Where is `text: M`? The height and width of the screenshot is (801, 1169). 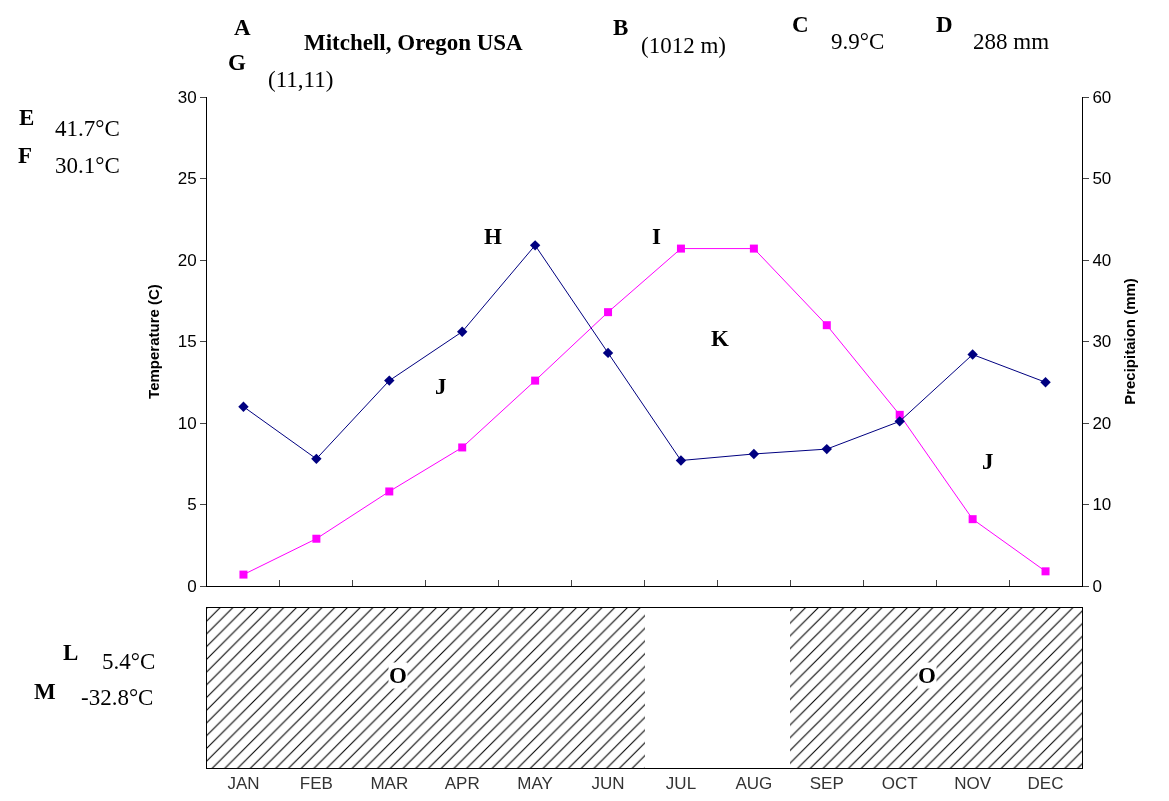 text: M is located at coordinates (45, 691).